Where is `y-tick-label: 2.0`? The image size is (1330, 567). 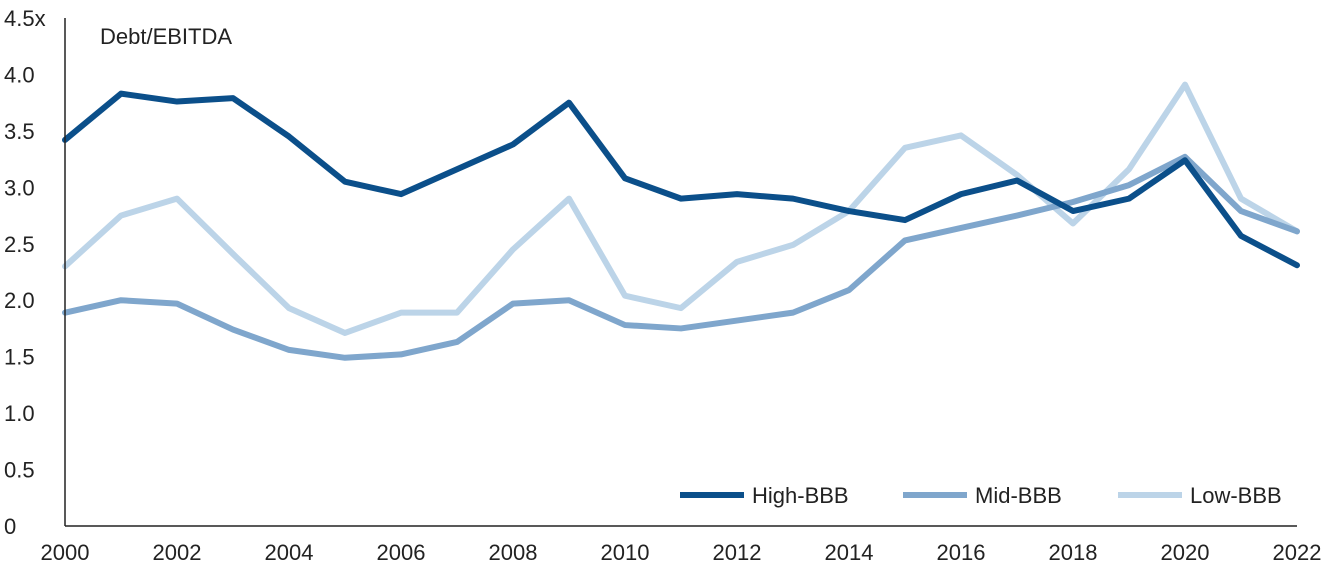
y-tick-label: 2.0 is located at coordinates (19, 300).